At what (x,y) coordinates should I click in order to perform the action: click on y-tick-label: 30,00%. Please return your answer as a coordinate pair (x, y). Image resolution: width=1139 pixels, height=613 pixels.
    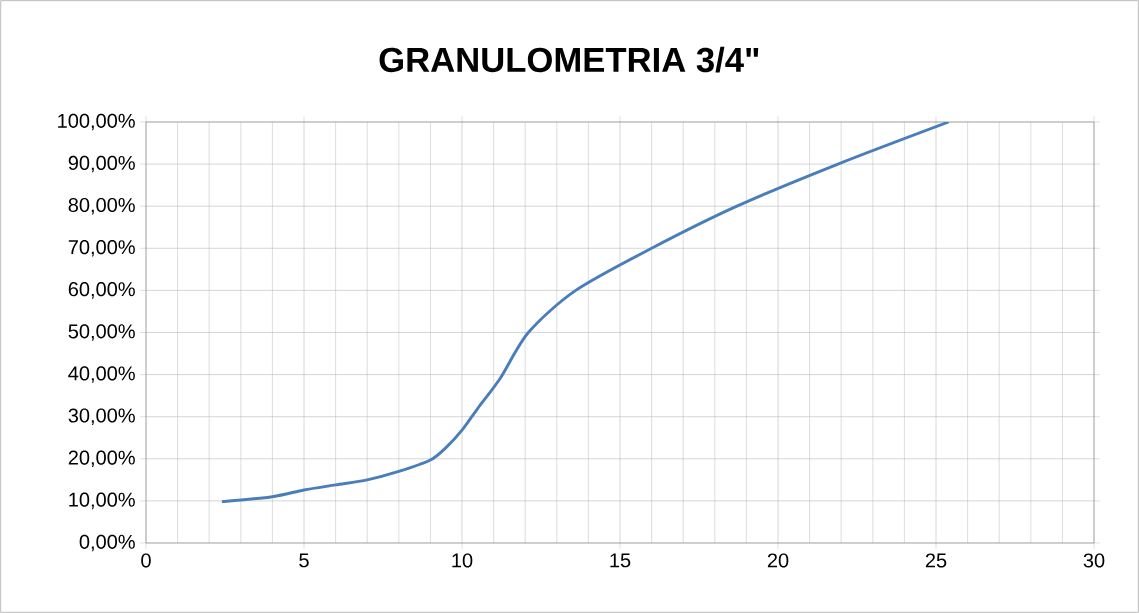
    Looking at the image, I should click on (101, 416).